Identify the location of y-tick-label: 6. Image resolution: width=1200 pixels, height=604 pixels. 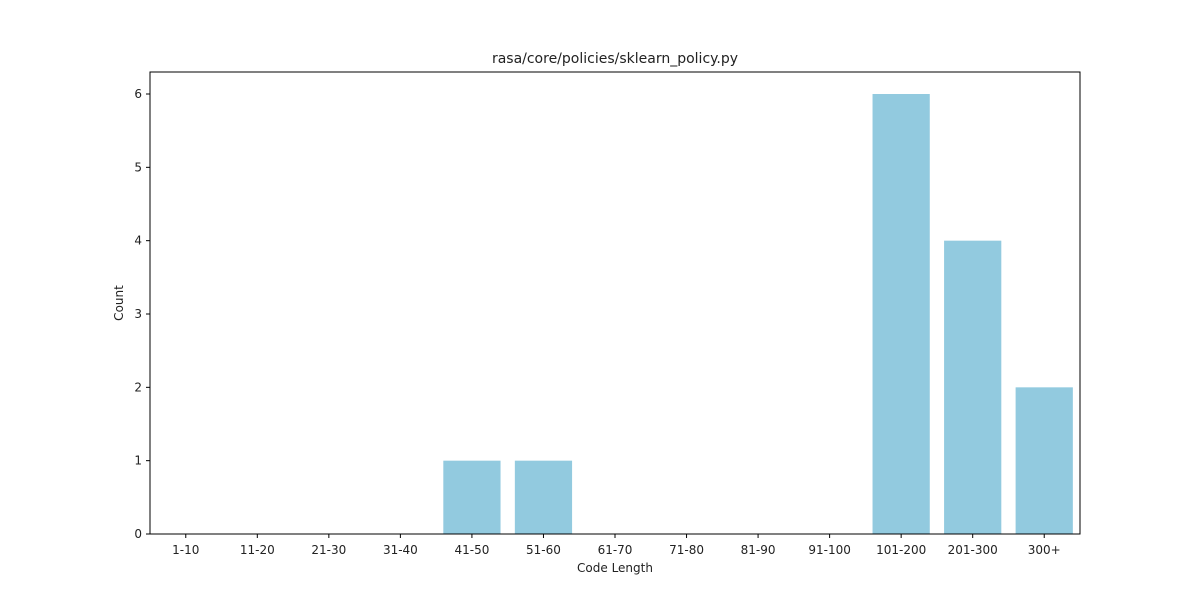
(138, 94).